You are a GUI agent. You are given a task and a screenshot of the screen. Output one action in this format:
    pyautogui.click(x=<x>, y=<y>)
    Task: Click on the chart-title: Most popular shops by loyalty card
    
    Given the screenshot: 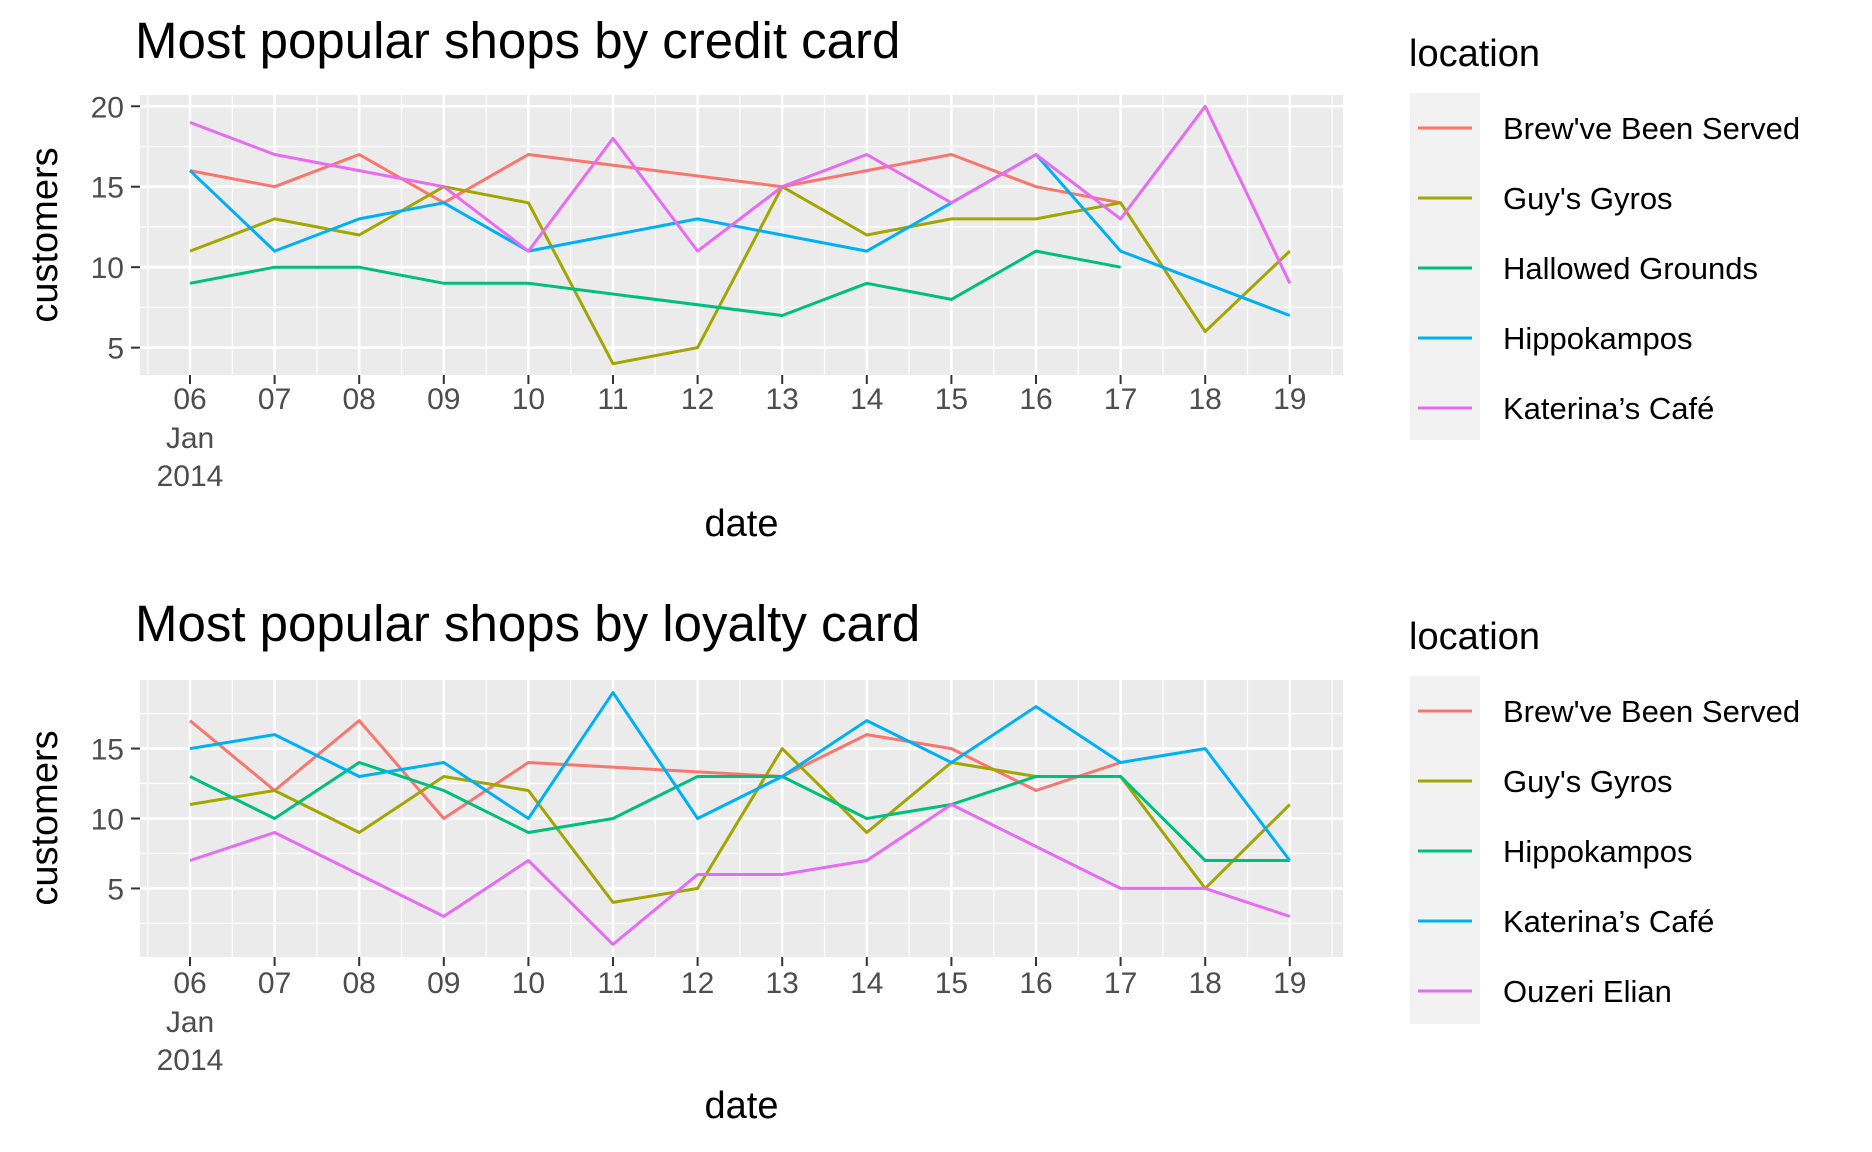 What is the action you would take?
    pyautogui.click(x=527, y=623)
    